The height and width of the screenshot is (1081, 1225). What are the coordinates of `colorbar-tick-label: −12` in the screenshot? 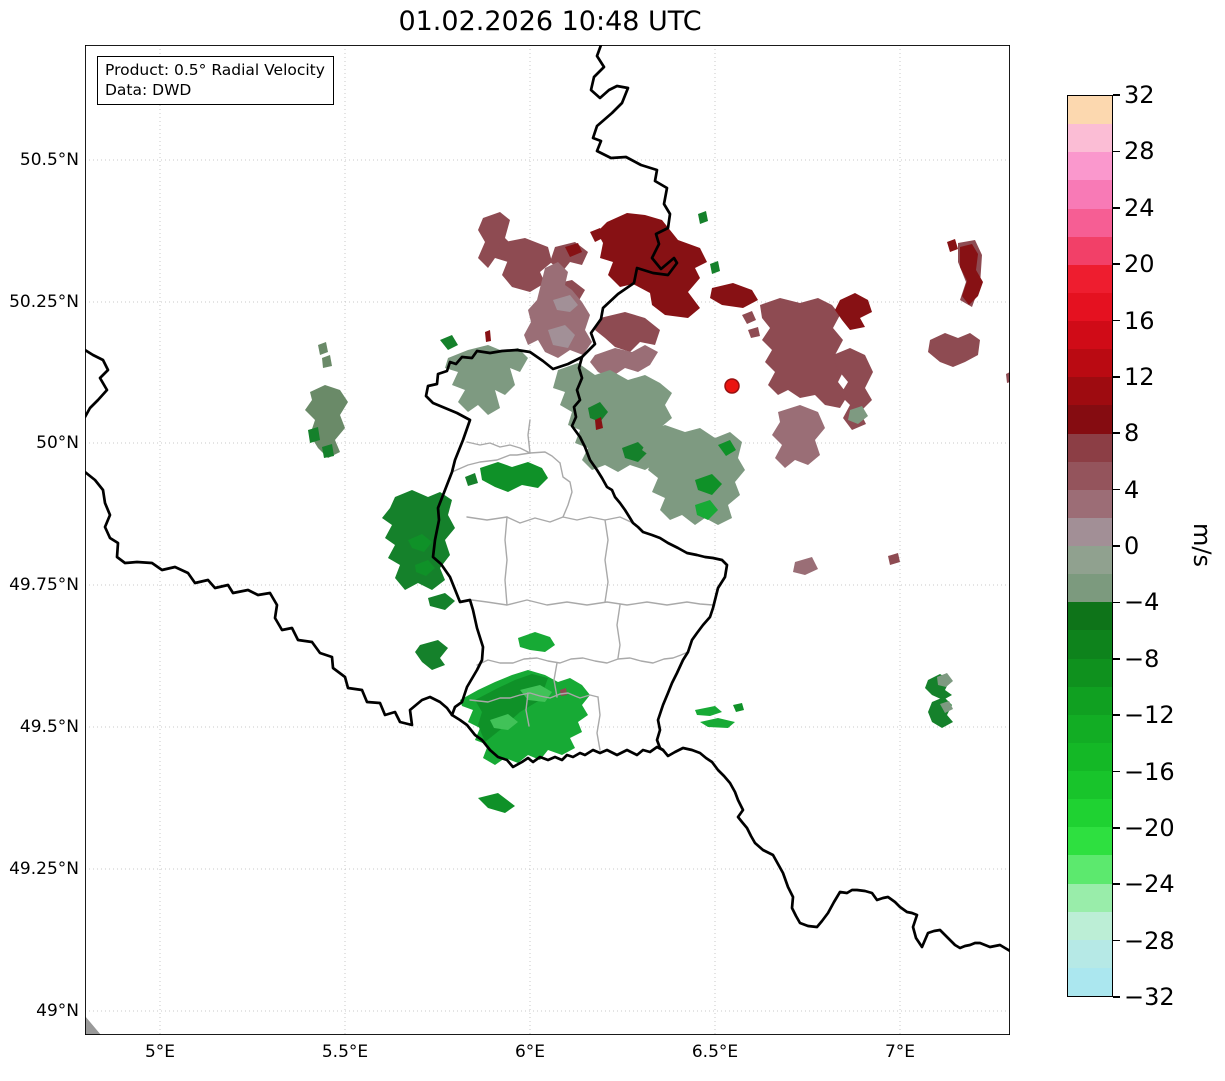 It's located at (1149, 715).